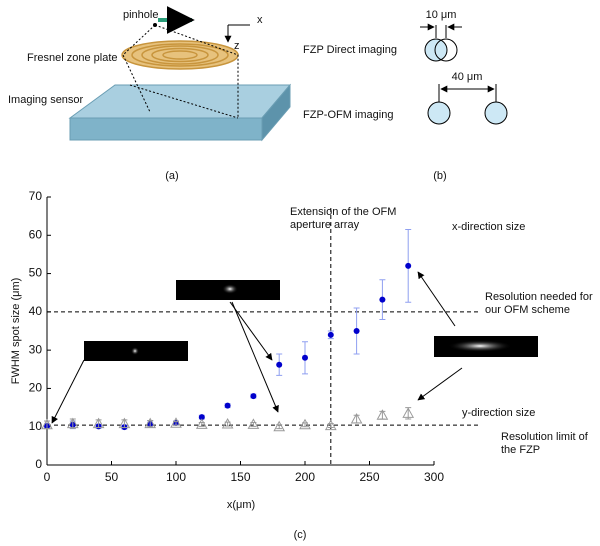 This screenshot has height=546, width=600. I want to click on x-tick-label: 0, so click(47, 477).